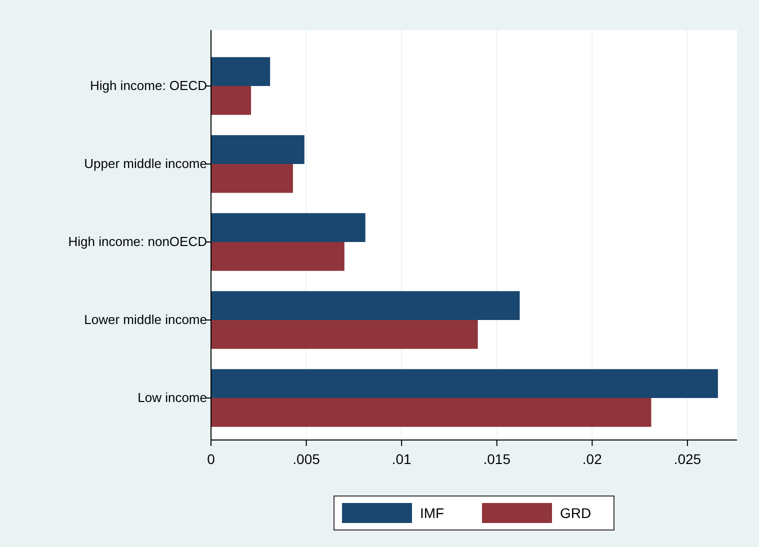 The height and width of the screenshot is (547, 759). What do you see at coordinates (688, 459) in the screenshot?
I see `x-tick-label: .025` at bounding box center [688, 459].